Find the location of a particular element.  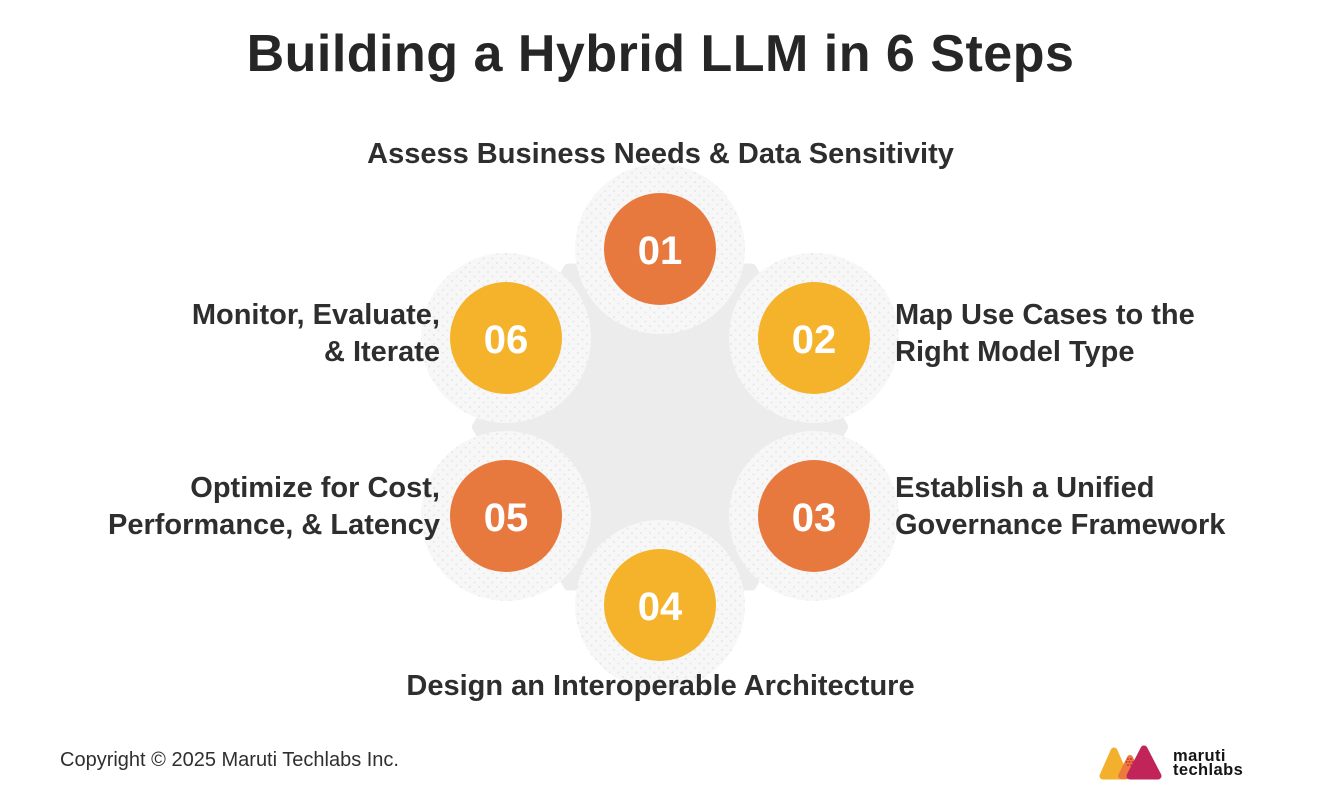

step-3-circle is located at coordinates (814, 516).